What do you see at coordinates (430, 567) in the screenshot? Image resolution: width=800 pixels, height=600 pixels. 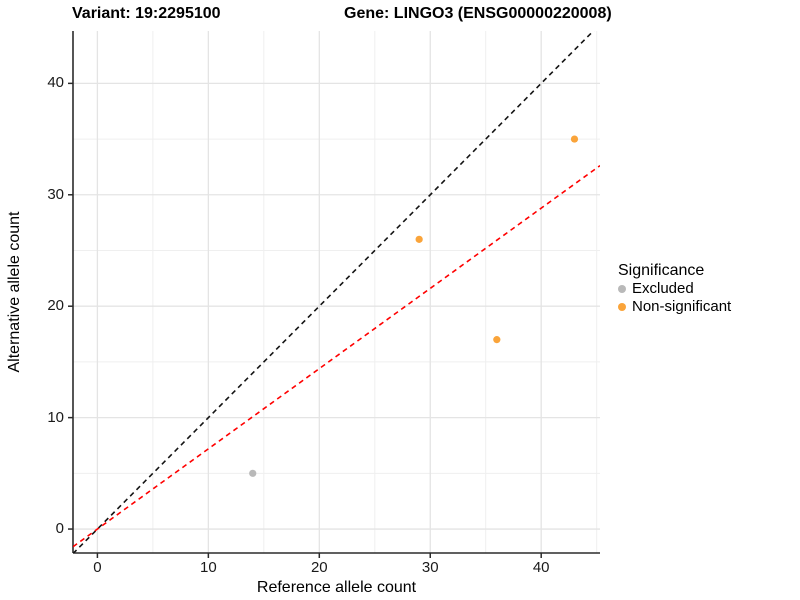 I see `x-tick-label: 30` at bounding box center [430, 567].